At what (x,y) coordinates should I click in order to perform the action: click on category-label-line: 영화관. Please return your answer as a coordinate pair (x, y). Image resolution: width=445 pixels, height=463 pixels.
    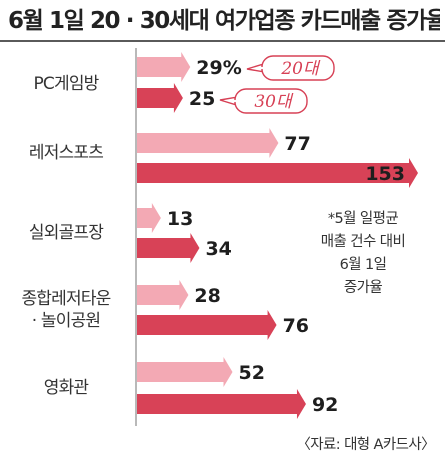
    Looking at the image, I should click on (66, 388).